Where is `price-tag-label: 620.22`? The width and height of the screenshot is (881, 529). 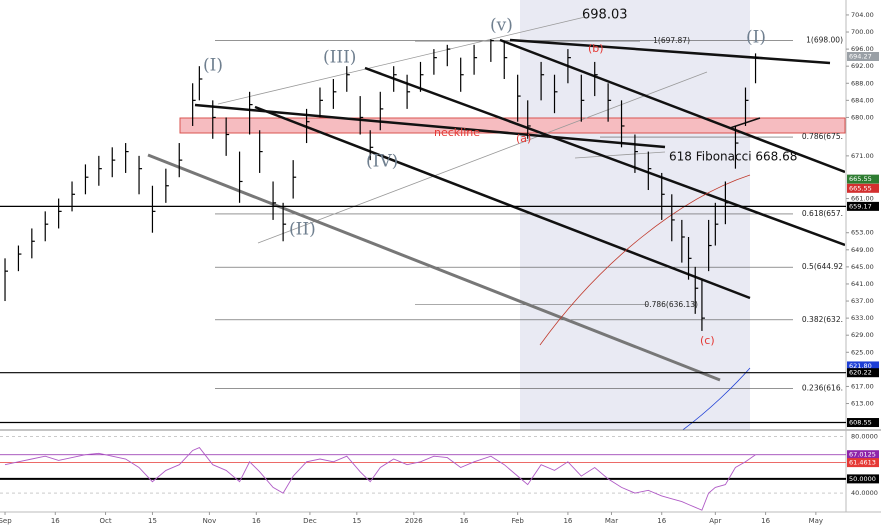 price-tag-label: 620.22 is located at coordinates (860, 373).